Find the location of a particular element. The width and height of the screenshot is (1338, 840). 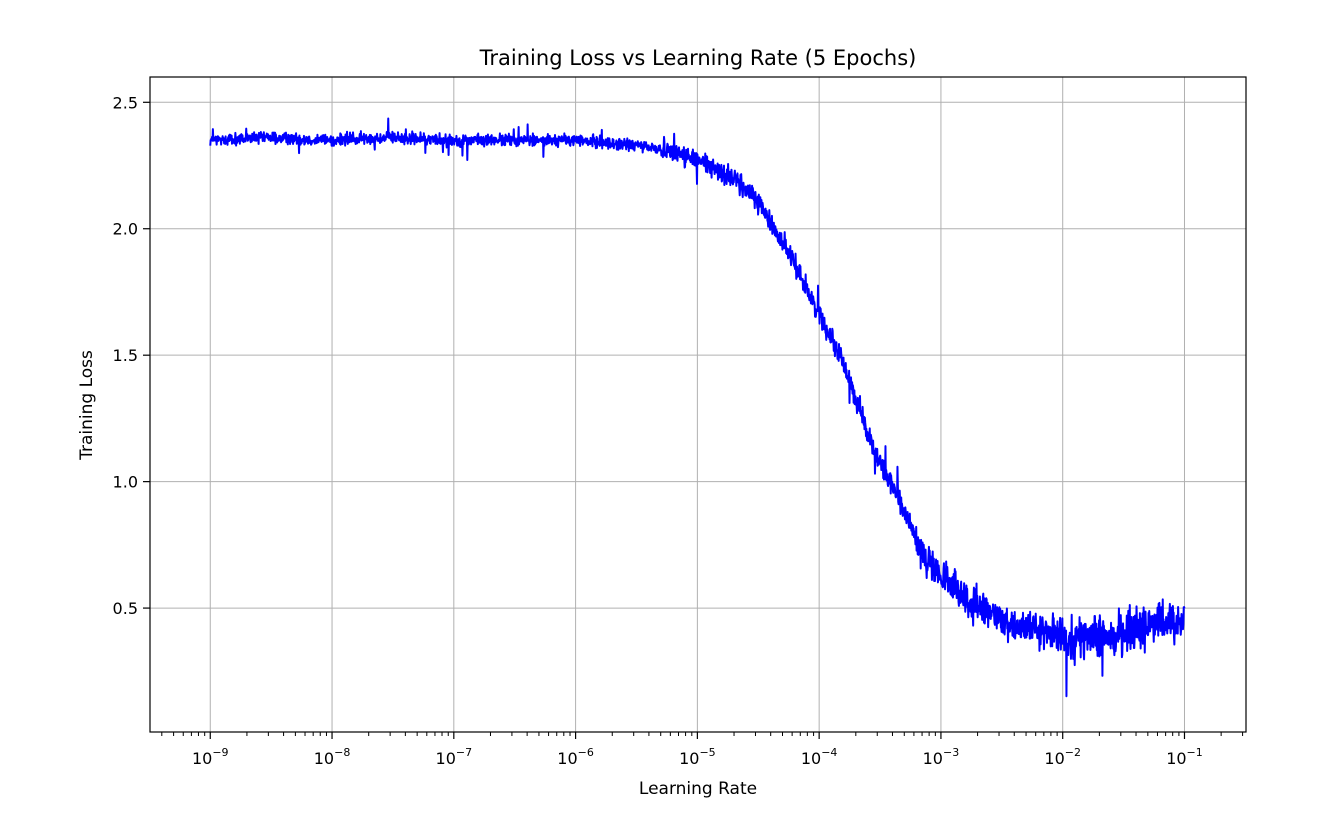

x-tick-label: 10⁻⁴ is located at coordinates (819, 757).